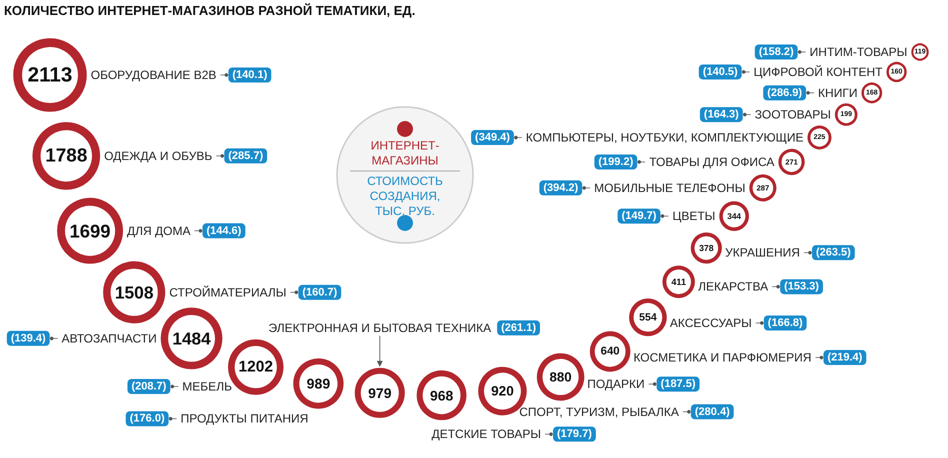 This screenshot has height=458, width=948. I want to click on data-label: 554, so click(648, 317).